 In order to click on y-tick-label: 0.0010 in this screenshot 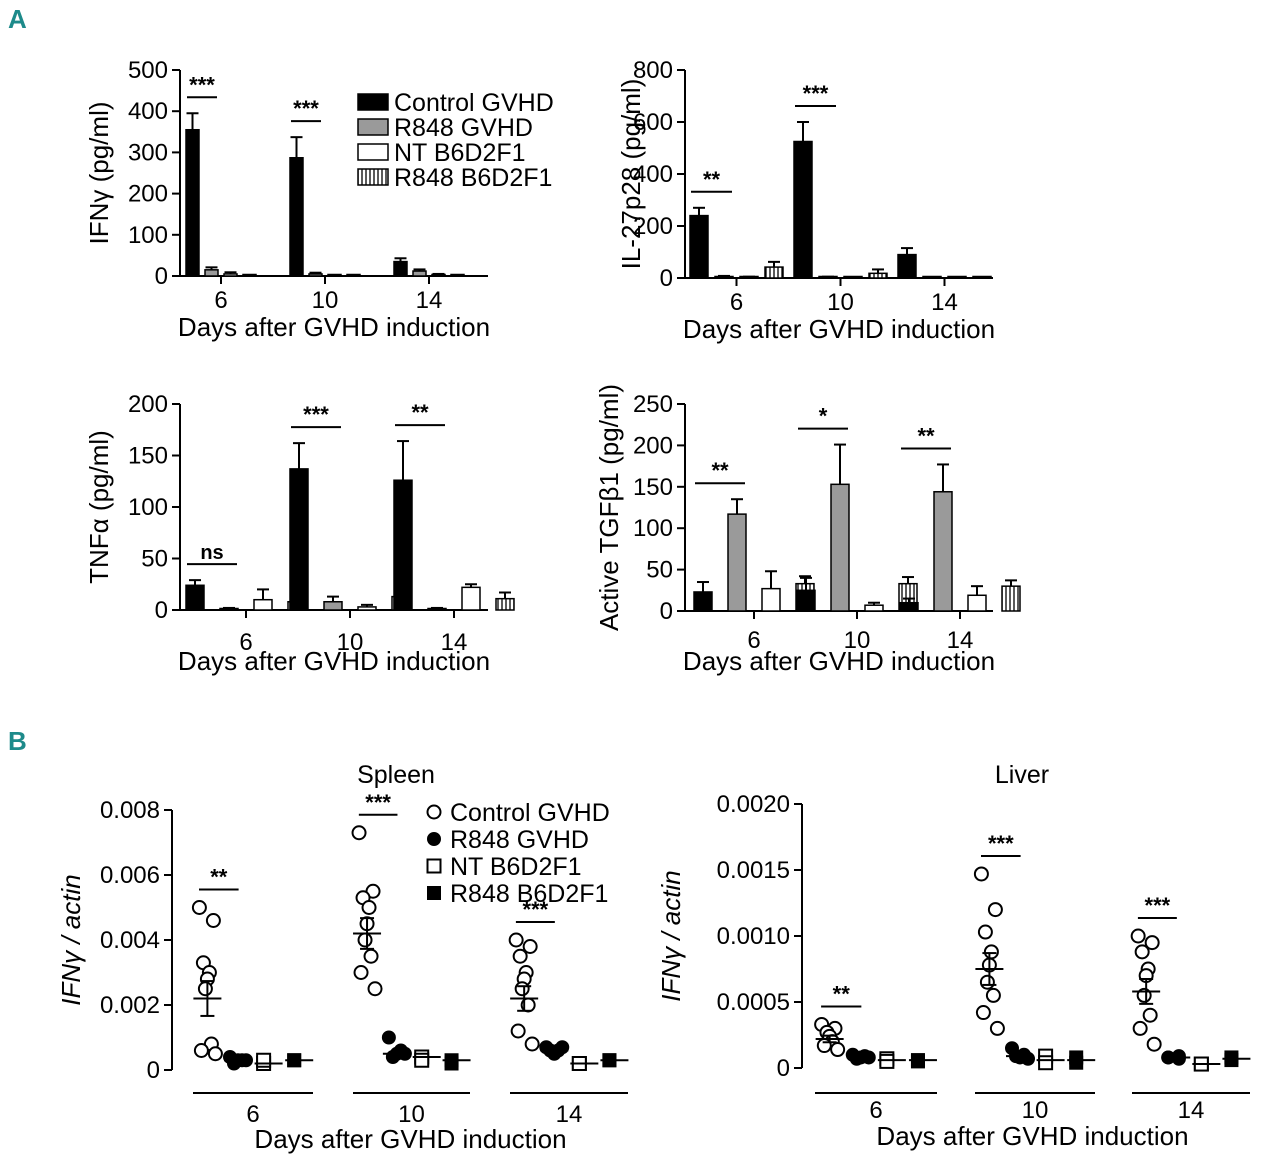, I will do `click(753, 936)`.